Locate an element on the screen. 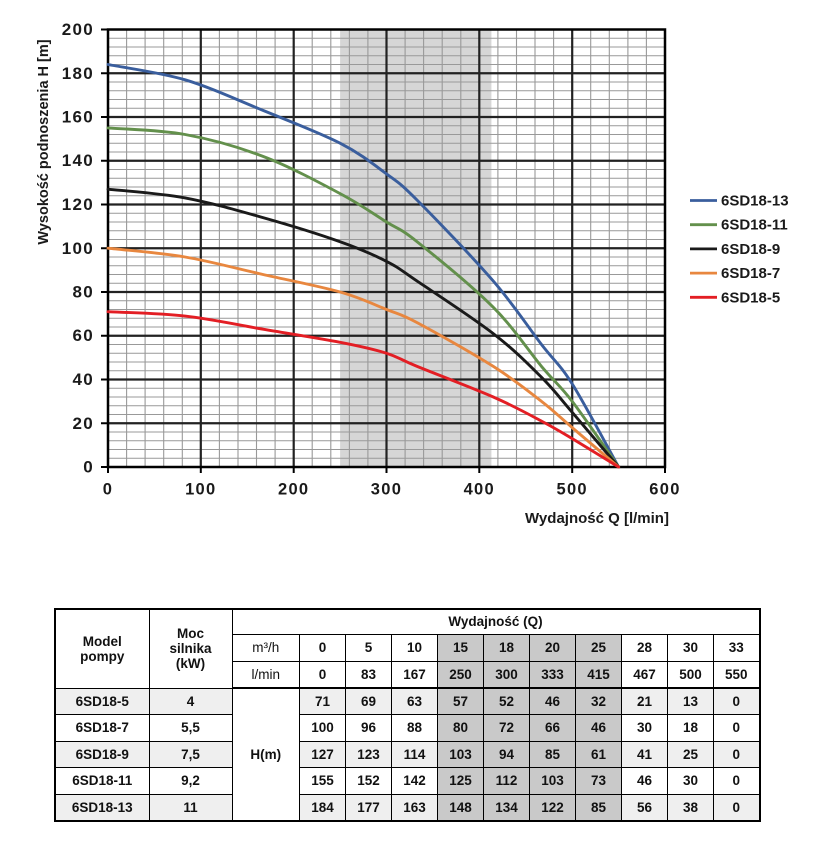 The width and height of the screenshot is (832, 858). svg-text: 180 is located at coordinates (78, 73).